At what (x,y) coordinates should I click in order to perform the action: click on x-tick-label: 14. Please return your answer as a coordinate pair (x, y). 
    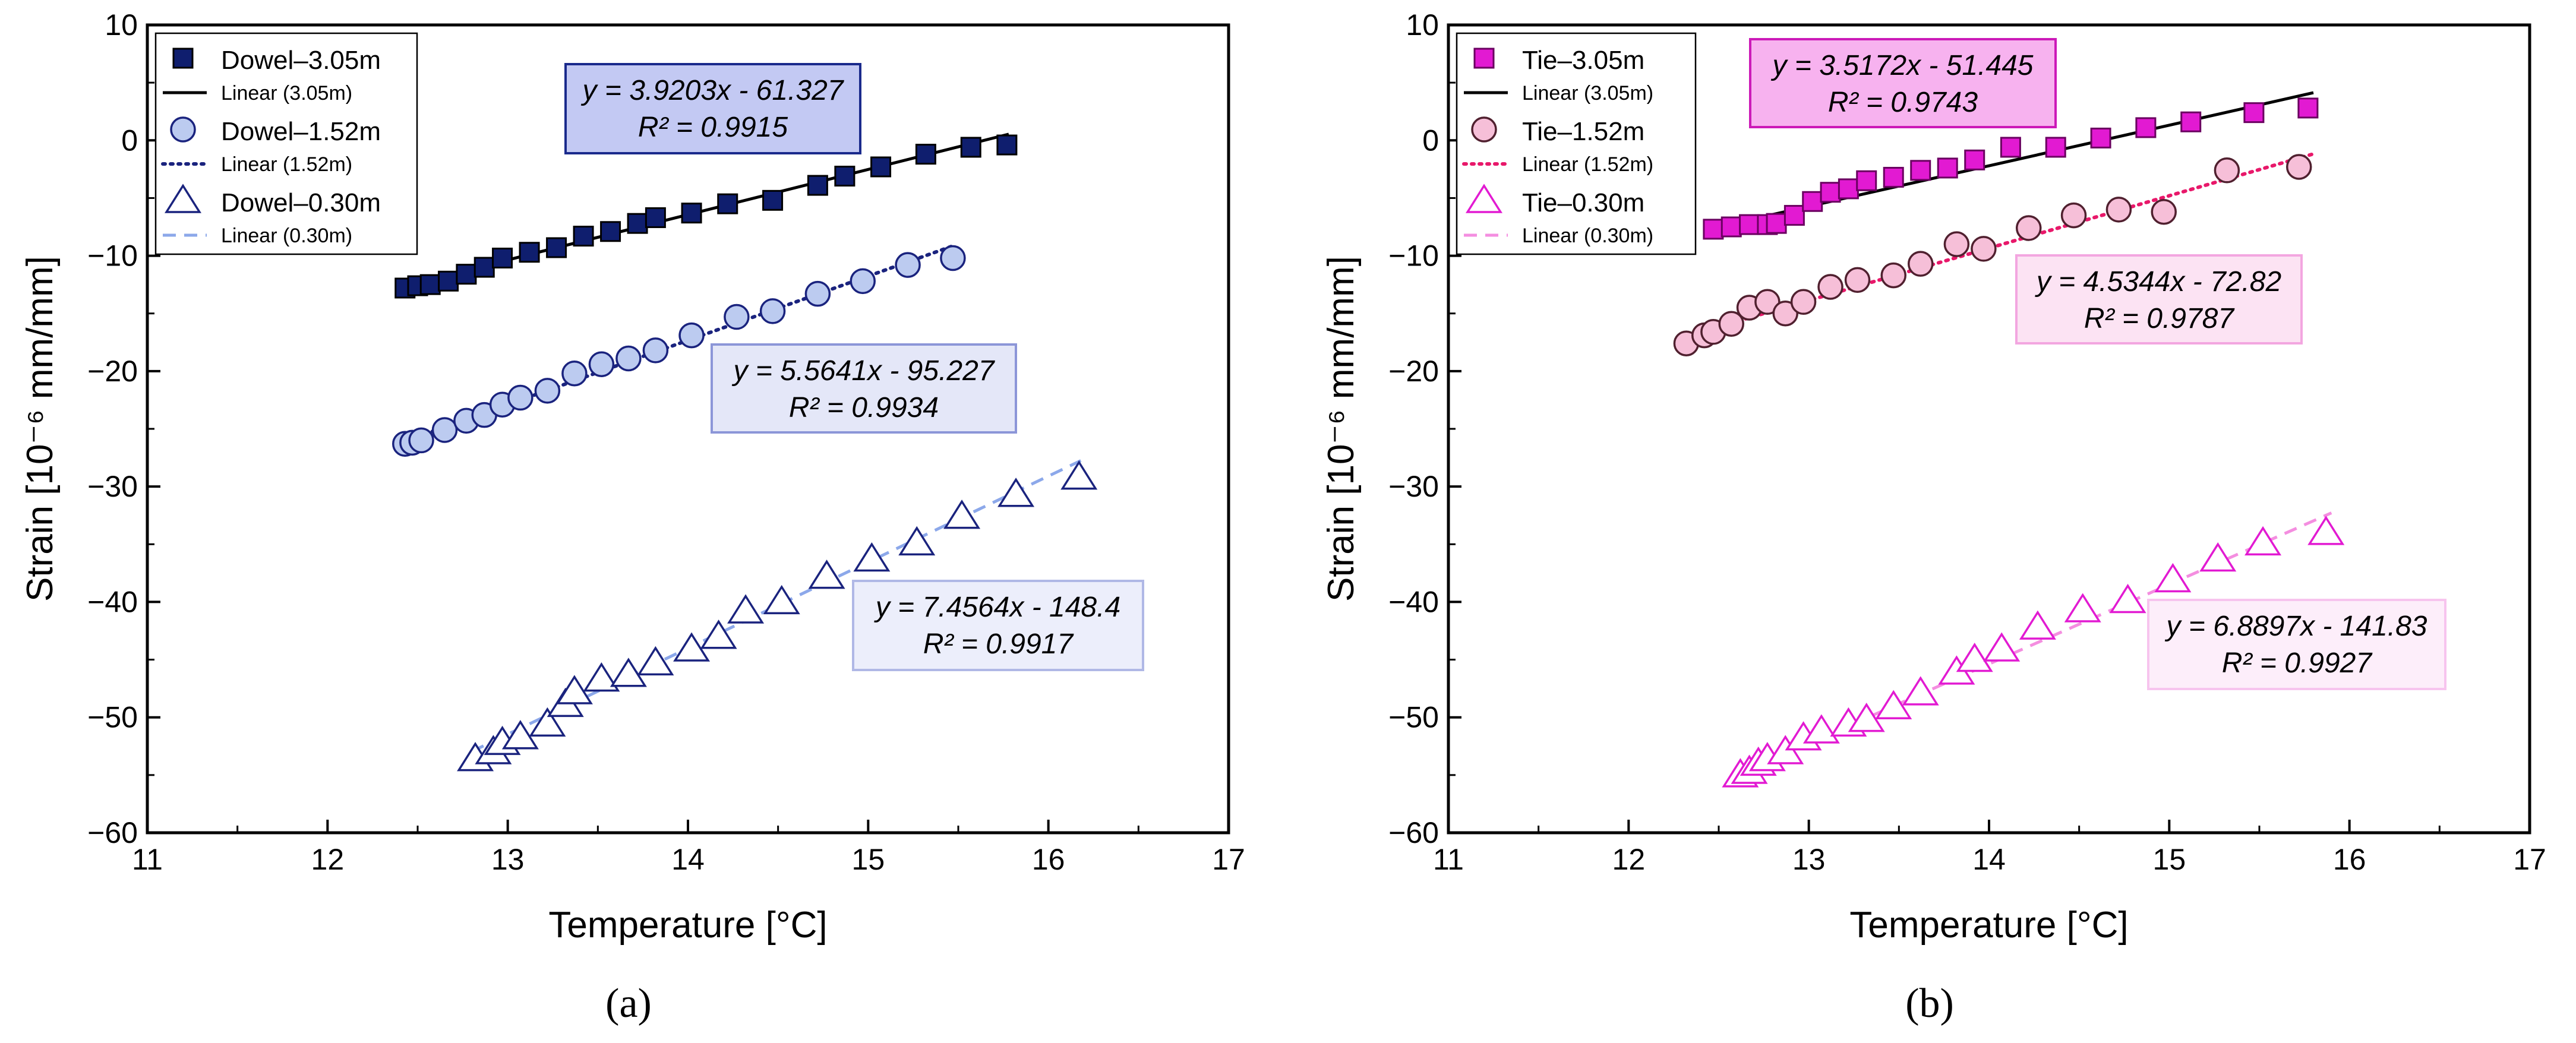
    Looking at the image, I should click on (1989, 860).